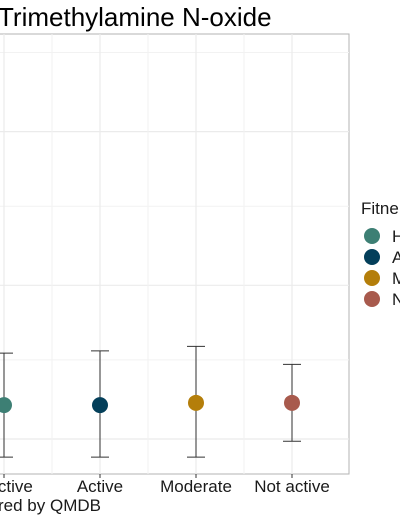 This screenshot has width=400, height=516. I want to click on legend-title: Fitne, so click(380, 208).